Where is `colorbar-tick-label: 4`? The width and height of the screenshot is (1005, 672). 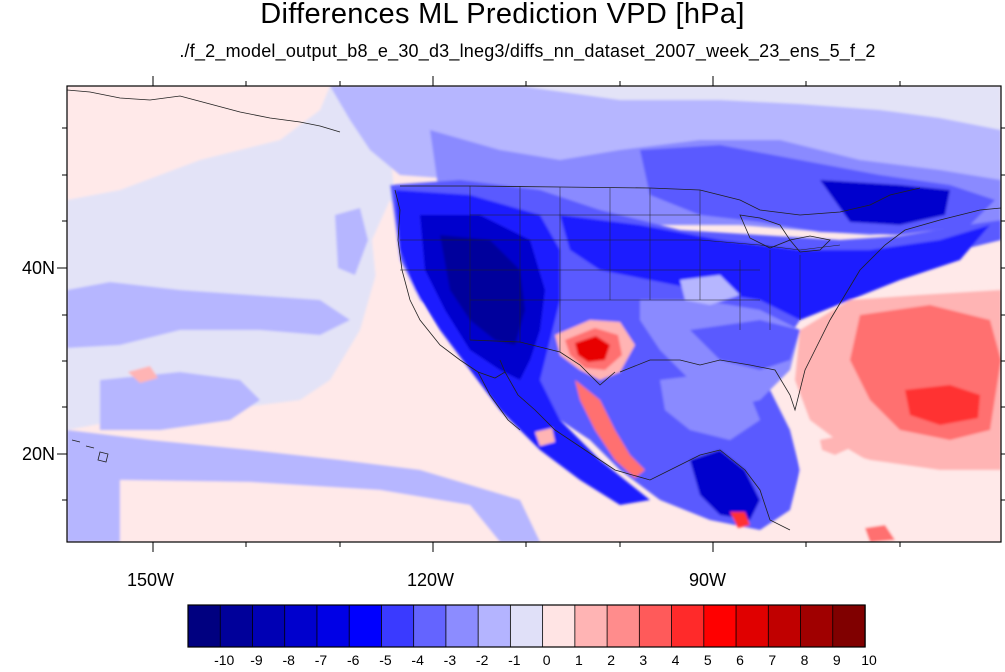 colorbar-tick-label: 4 is located at coordinates (675, 660).